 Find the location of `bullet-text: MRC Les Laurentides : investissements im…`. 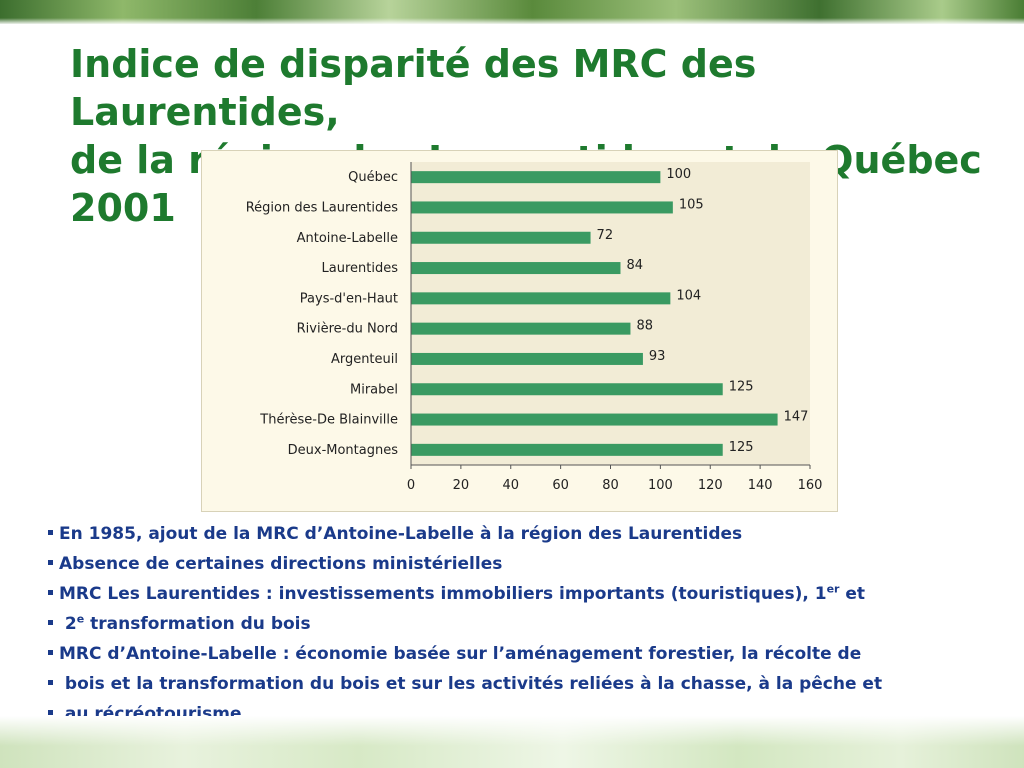

bullet-text: MRC Les Laurentides : investissements im… is located at coordinates (443, 594).